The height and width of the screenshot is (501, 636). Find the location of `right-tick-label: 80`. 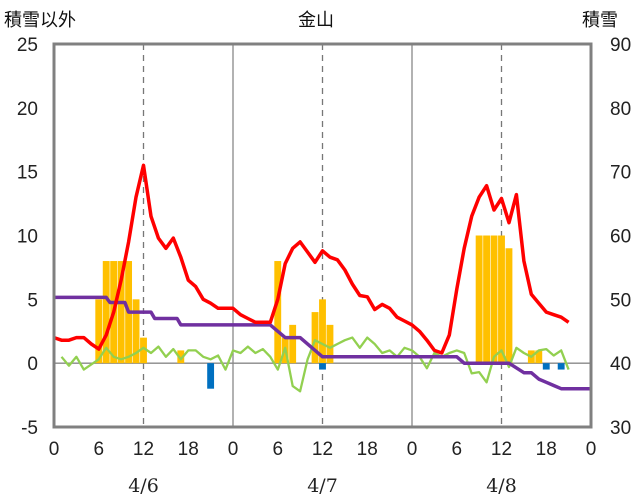

right-tick-label: 80 is located at coordinates (620, 109).